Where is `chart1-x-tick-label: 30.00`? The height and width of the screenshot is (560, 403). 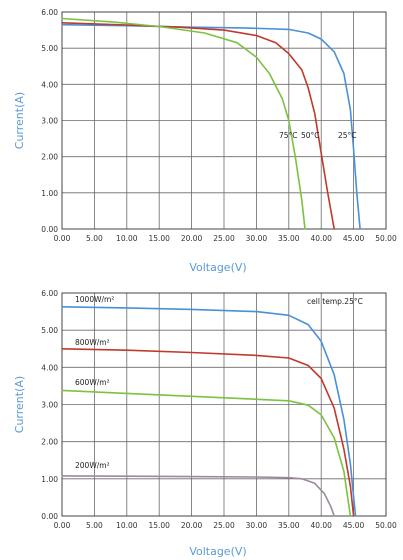 chart1-x-tick-label: 30.00 is located at coordinates (257, 238).